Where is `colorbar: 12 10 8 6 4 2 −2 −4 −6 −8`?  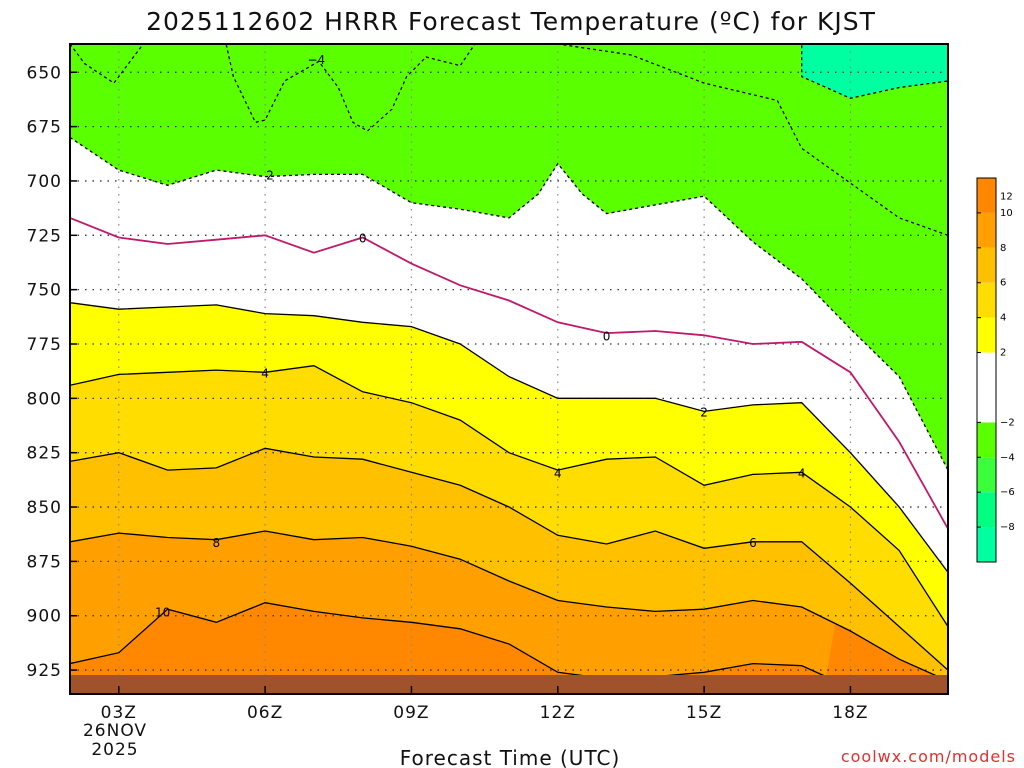
colorbar: 12 10 8 6 4 2 −2 −4 −6 −8 is located at coordinates (995, 370).